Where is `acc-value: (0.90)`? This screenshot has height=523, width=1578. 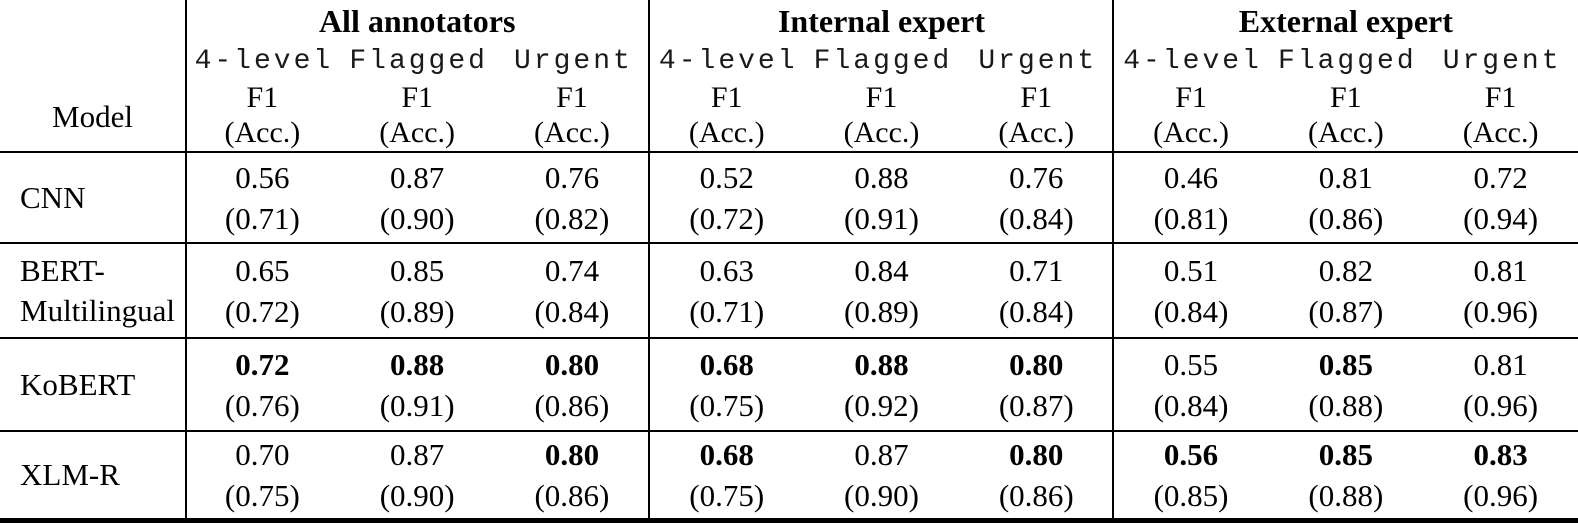
acc-value: (0.90) is located at coordinates (417, 218).